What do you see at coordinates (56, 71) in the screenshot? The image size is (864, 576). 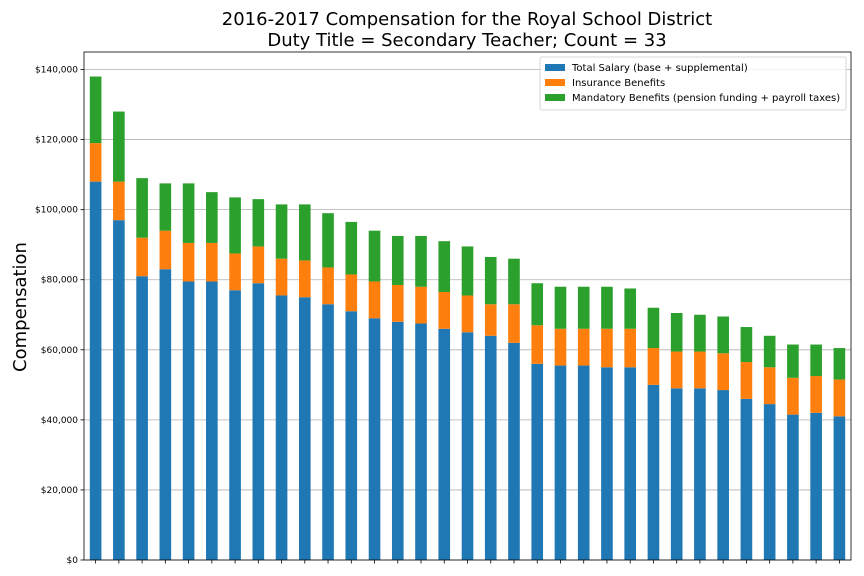 I see `y-tick-label: $140,000` at bounding box center [56, 71].